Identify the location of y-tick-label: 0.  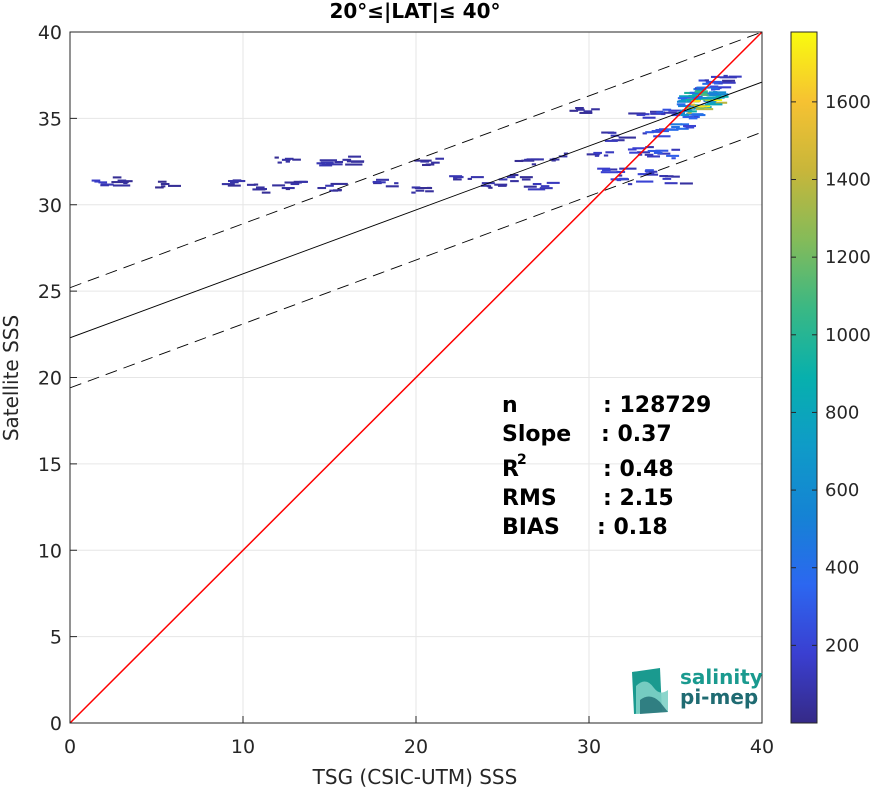
(56, 724).